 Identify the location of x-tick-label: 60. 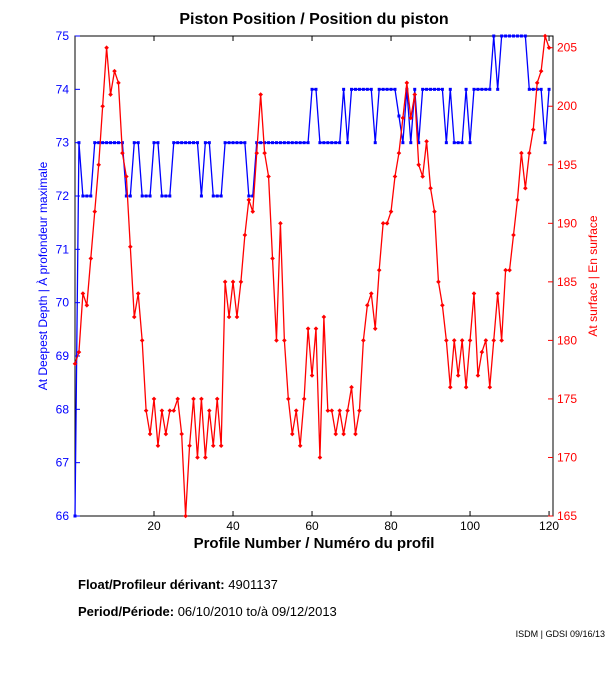
(312, 526).